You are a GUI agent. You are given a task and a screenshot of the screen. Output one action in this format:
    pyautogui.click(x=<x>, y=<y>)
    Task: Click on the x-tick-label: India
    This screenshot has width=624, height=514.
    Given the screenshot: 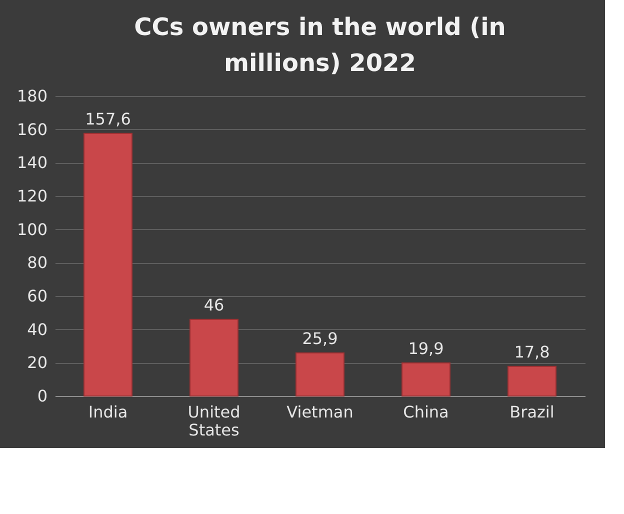 What is the action you would take?
    pyautogui.click(x=108, y=412)
    